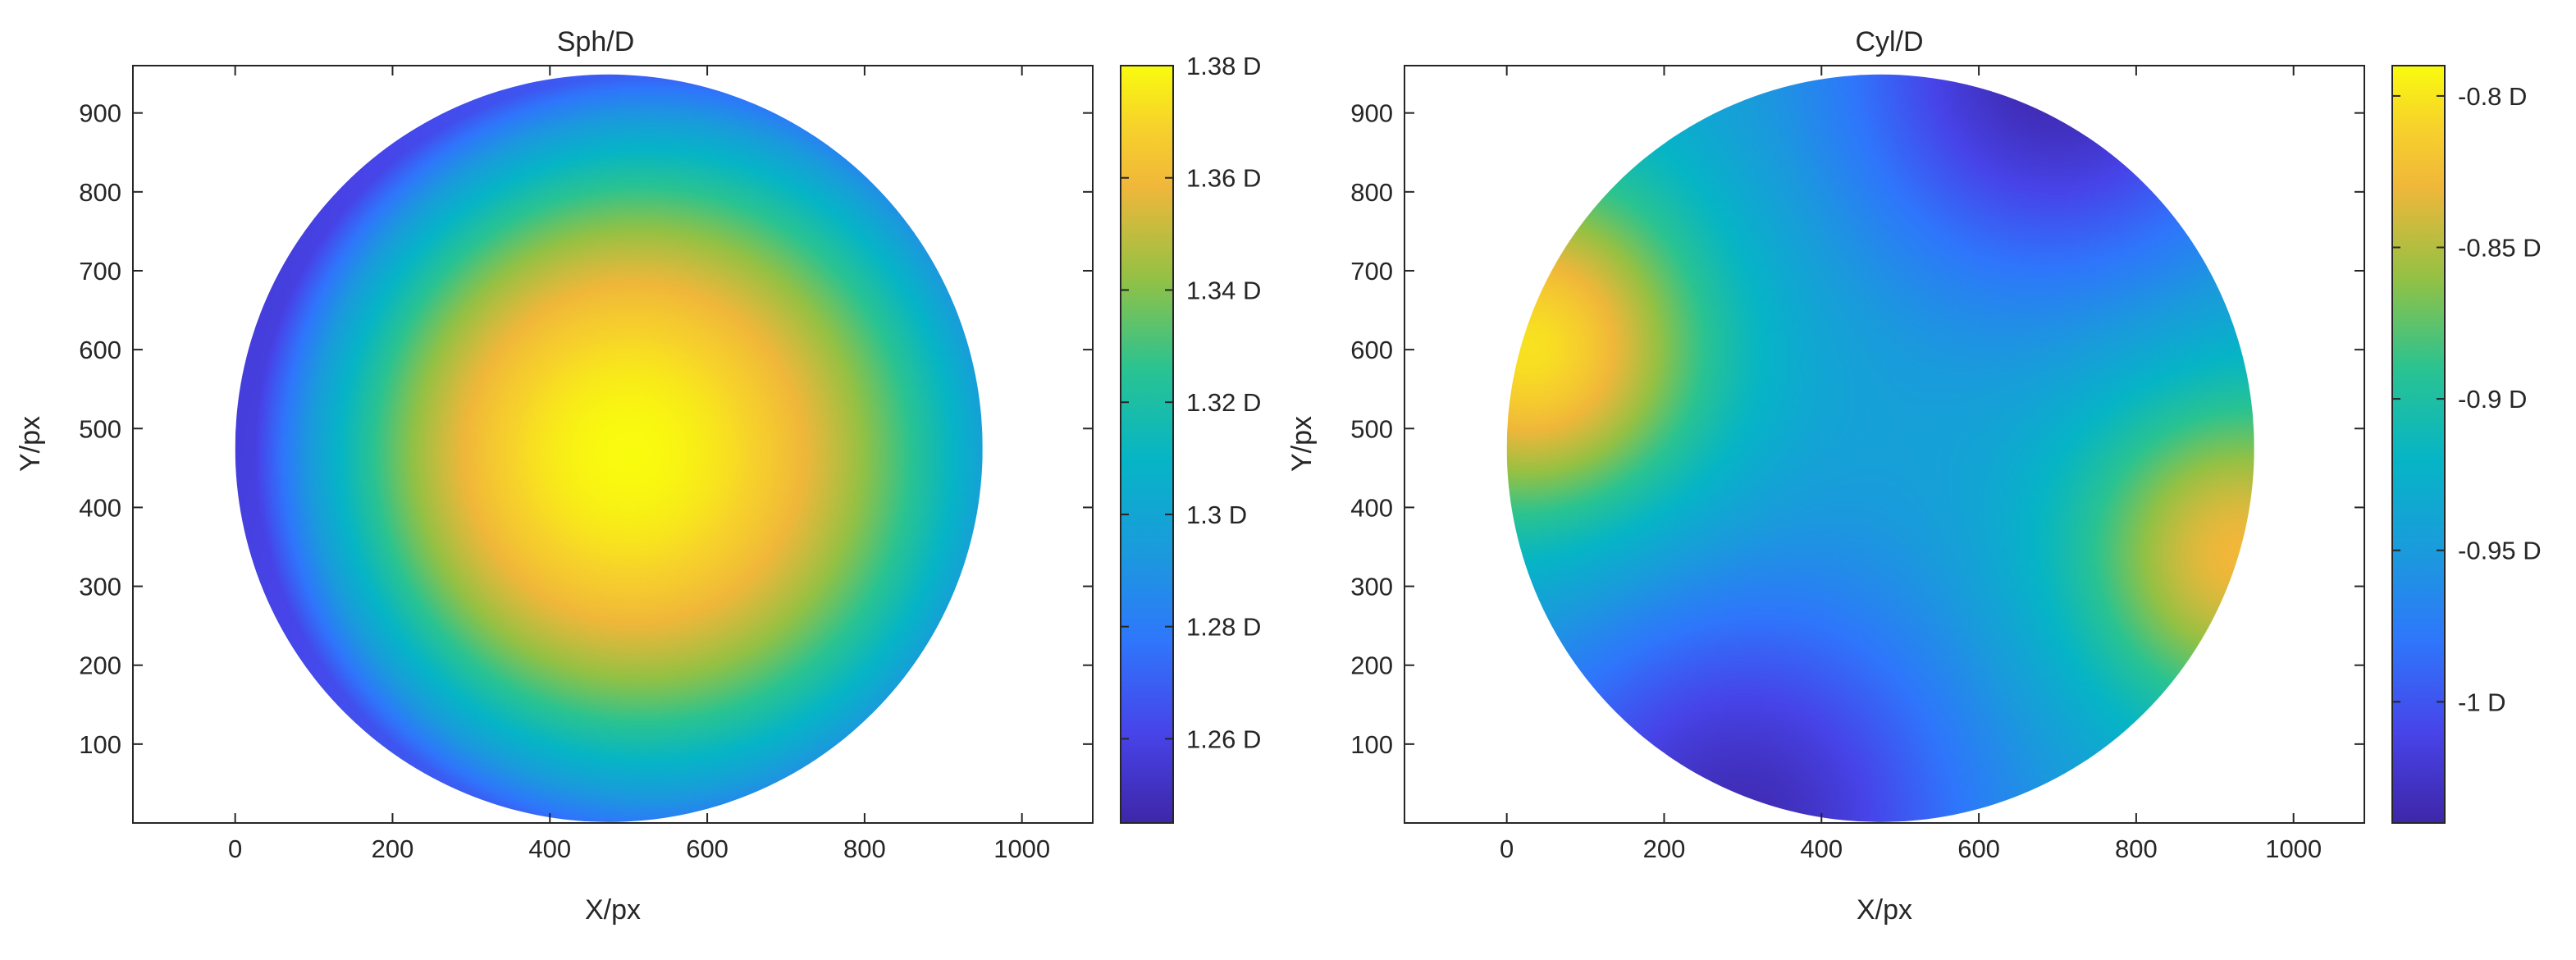  Describe the element at coordinates (2482, 702) in the screenshot. I see `colorbar-tick-label: -1 D` at that location.